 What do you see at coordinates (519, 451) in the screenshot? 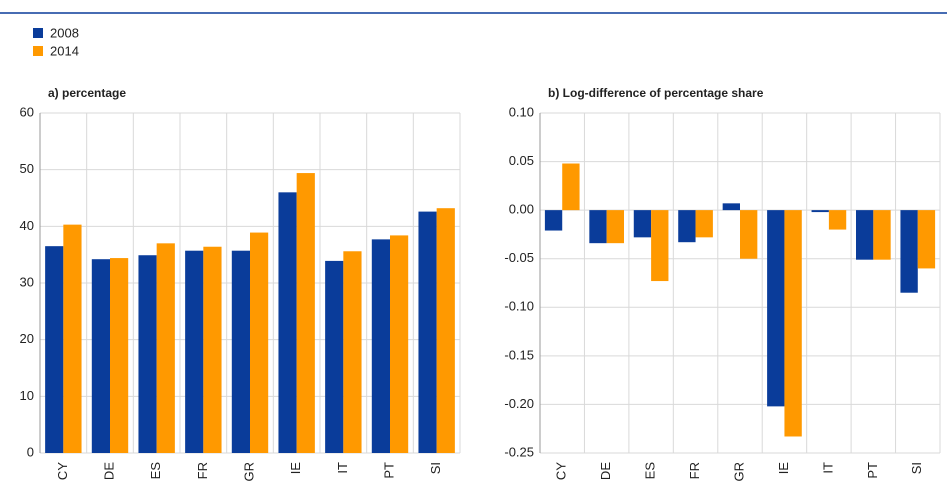
I see `y-tick-label: -0.25` at bounding box center [519, 451].